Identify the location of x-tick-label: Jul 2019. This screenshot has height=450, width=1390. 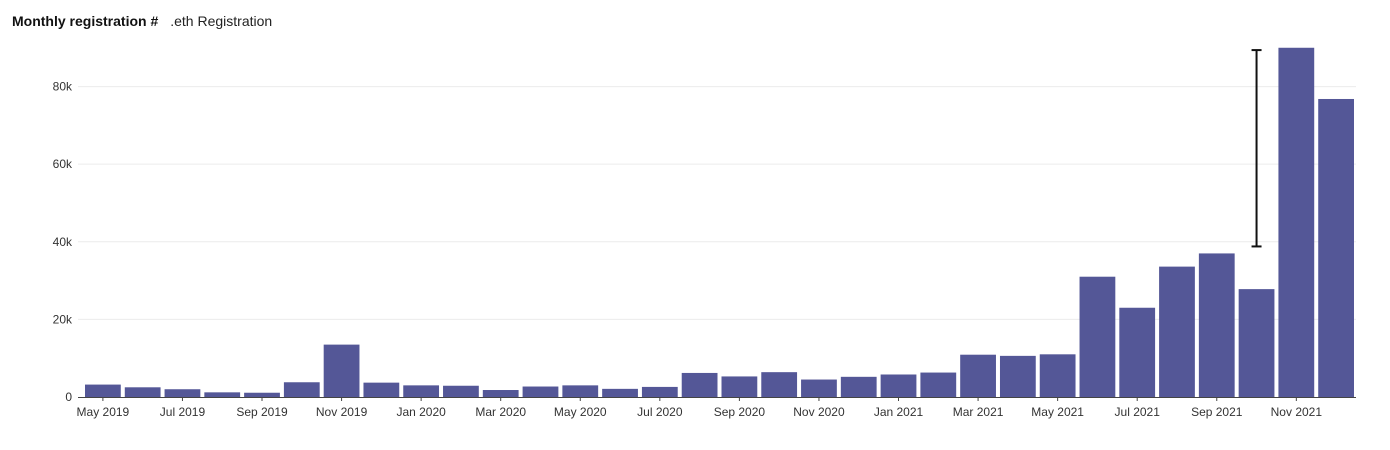
(183, 412).